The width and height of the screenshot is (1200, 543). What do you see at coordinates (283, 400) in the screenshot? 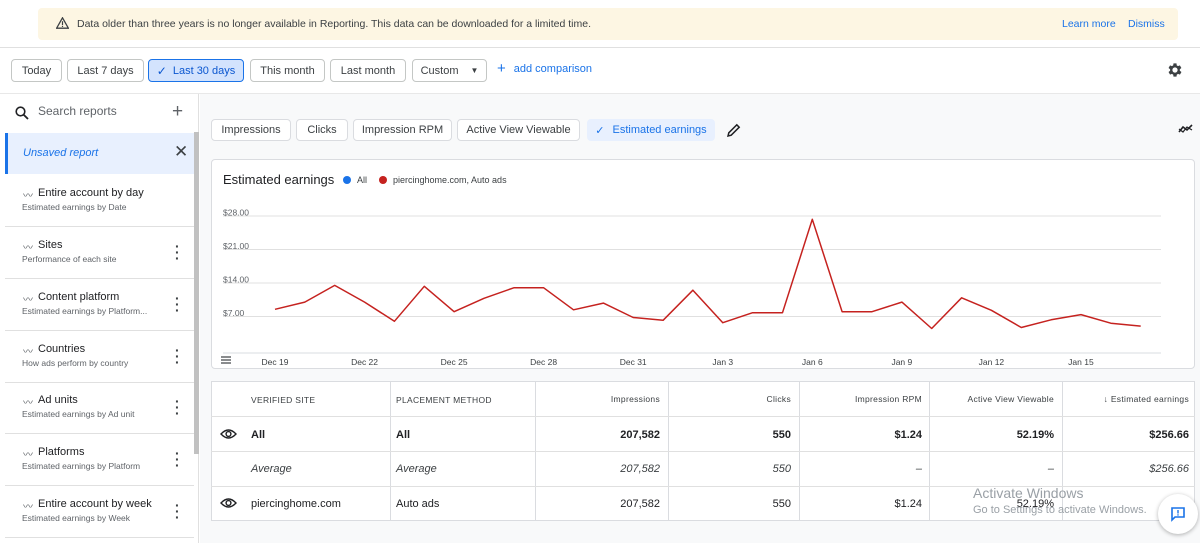
I see `column-header-verified-site: VERIFIED SITE` at bounding box center [283, 400].